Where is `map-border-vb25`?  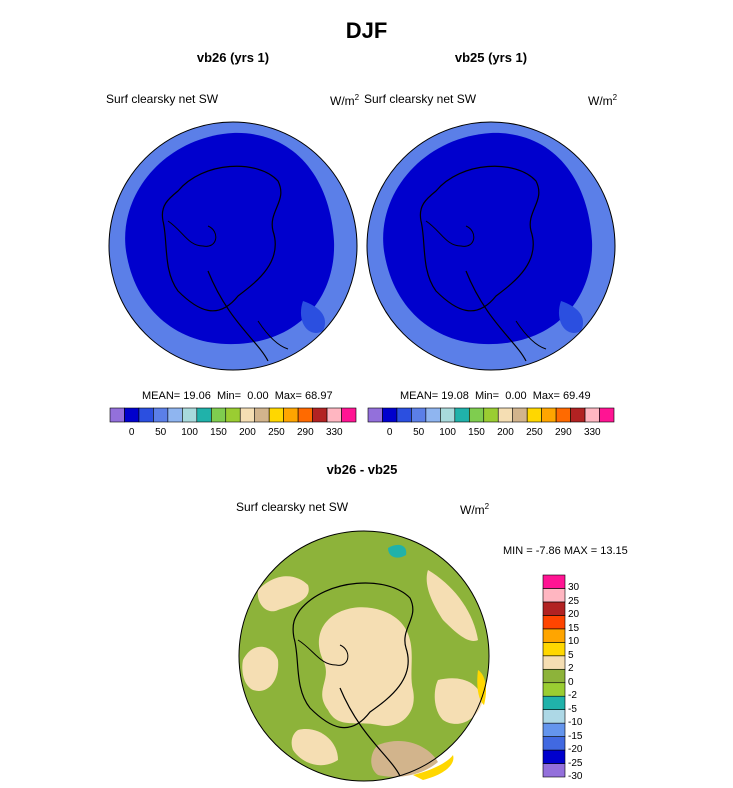
map-border-vb25 is located at coordinates (491, 246).